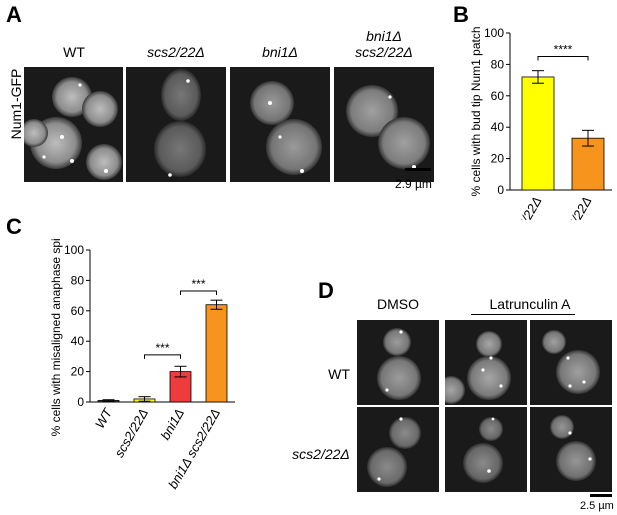 This screenshot has height=515, width=617. I want to click on micrograph-wt, so click(73, 124).